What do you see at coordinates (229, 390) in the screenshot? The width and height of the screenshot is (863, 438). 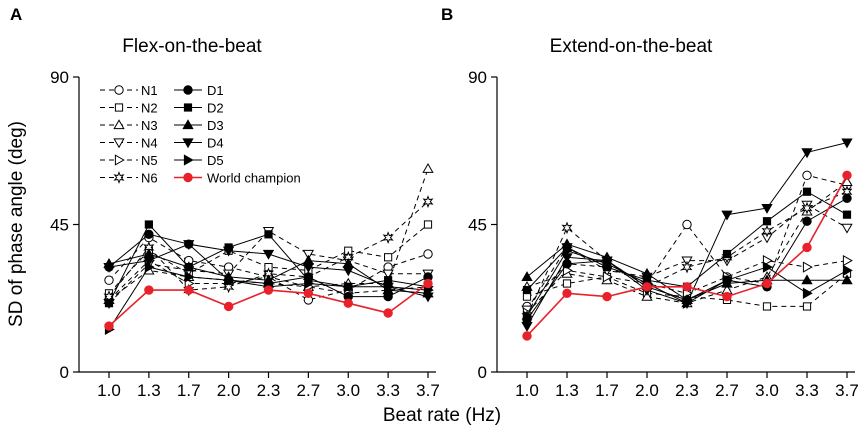 I see `x-tick-label: 2.0` at bounding box center [229, 390].